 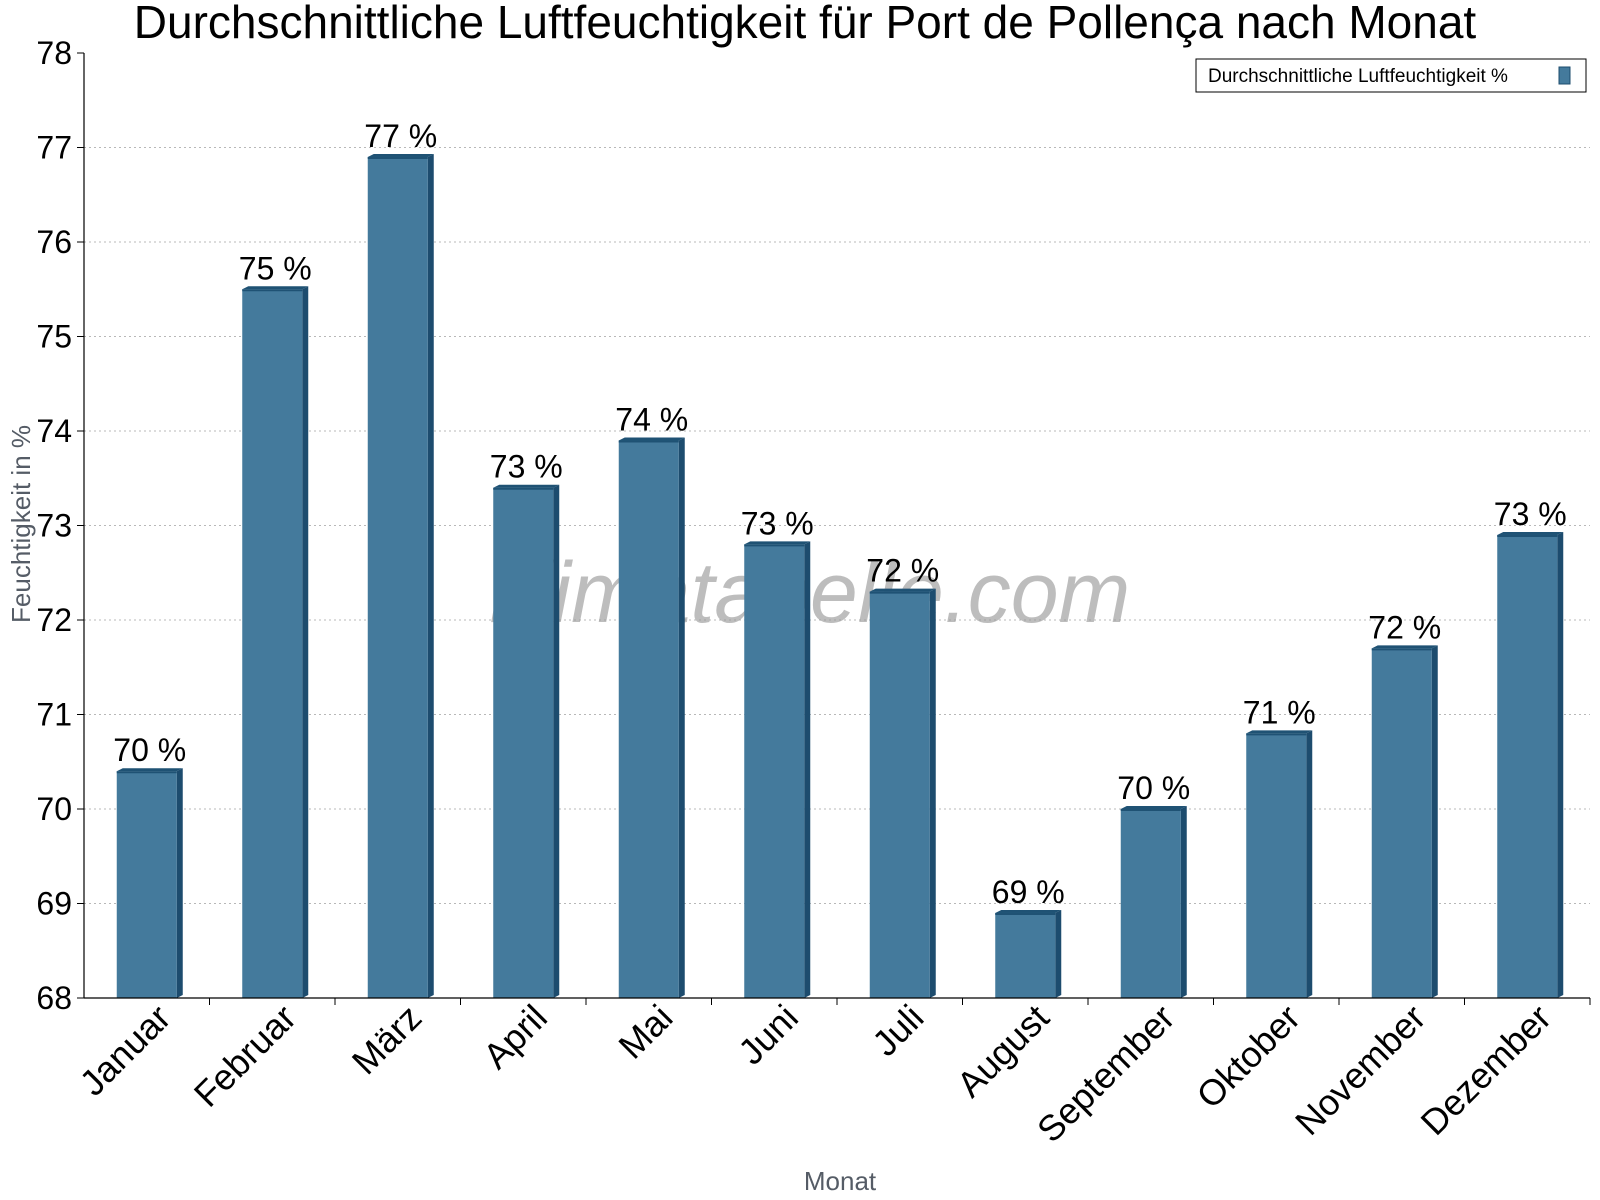 I want to click on data-label: 74 %, so click(x=651, y=419).